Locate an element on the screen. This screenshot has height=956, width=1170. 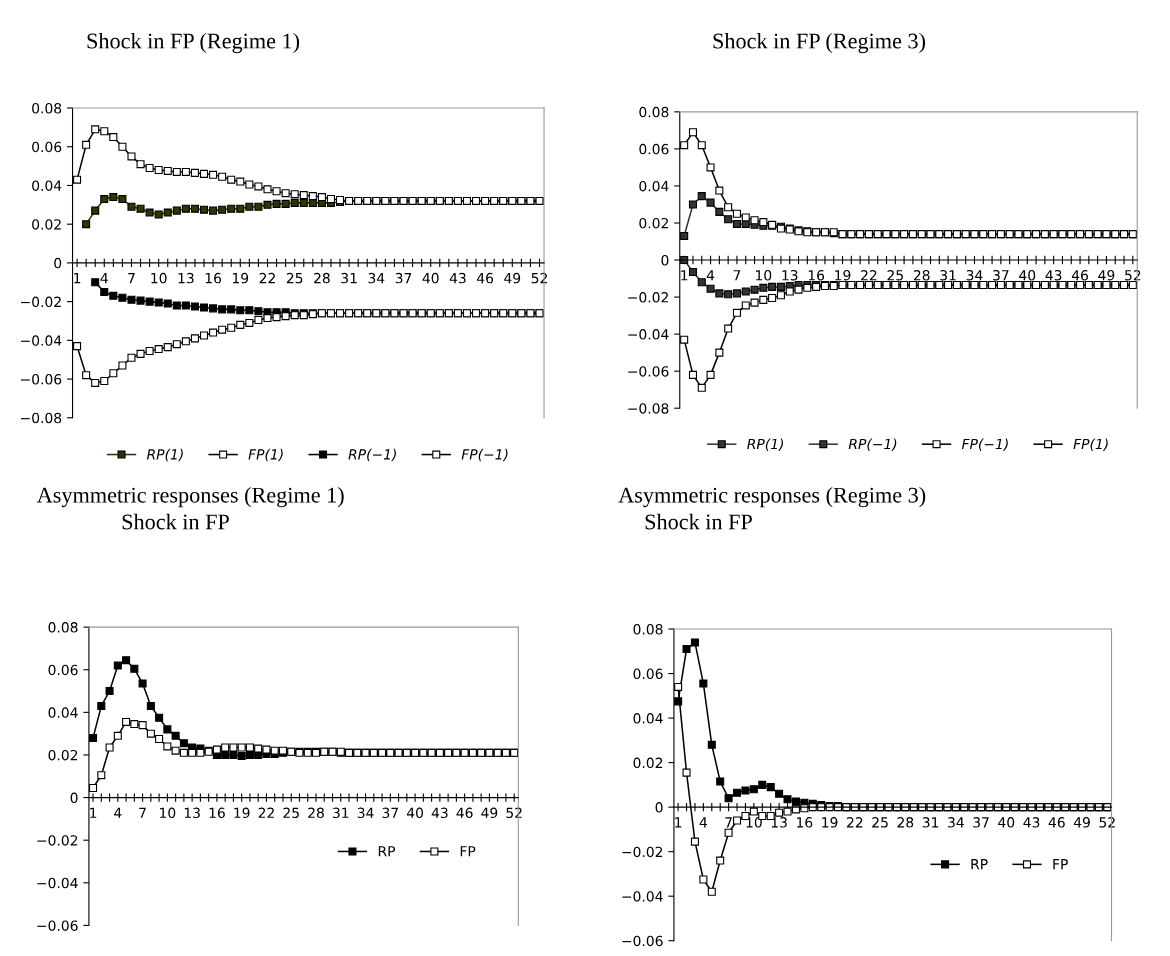
chart-title: Shock in FP (Regime 3) is located at coordinates (819, 43).